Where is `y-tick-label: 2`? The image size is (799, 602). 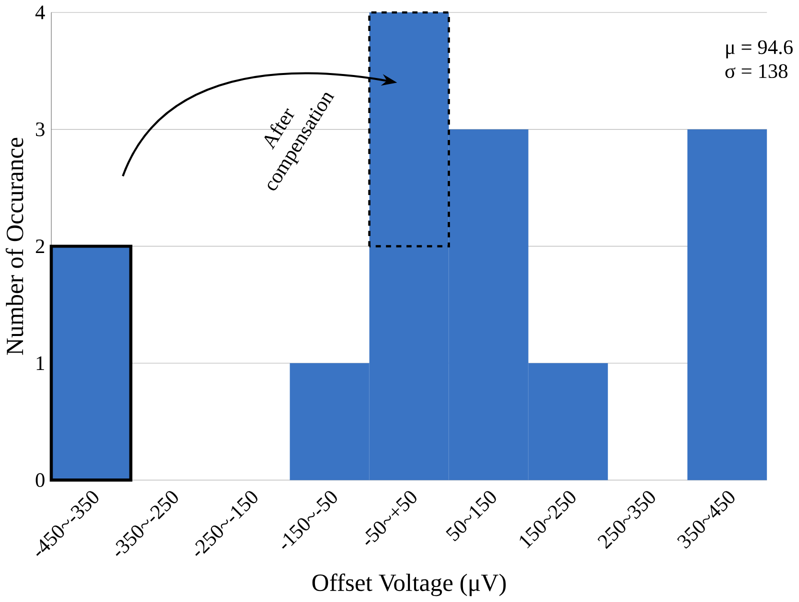
y-tick-label: 2 is located at coordinates (40, 247).